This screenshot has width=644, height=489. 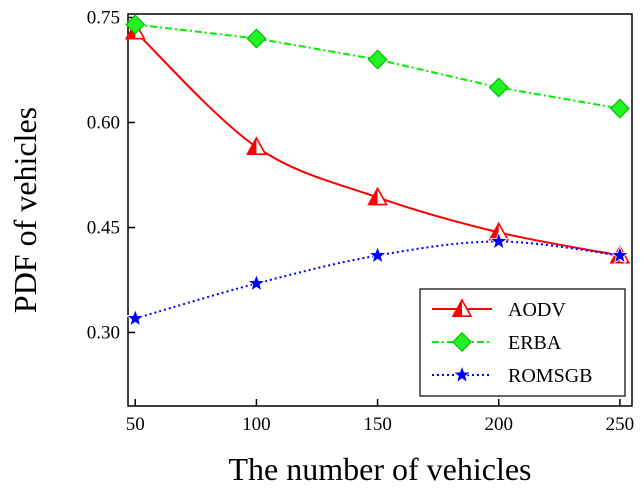 What do you see at coordinates (377, 424) in the screenshot?
I see `x-tick-label: 150` at bounding box center [377, 424].